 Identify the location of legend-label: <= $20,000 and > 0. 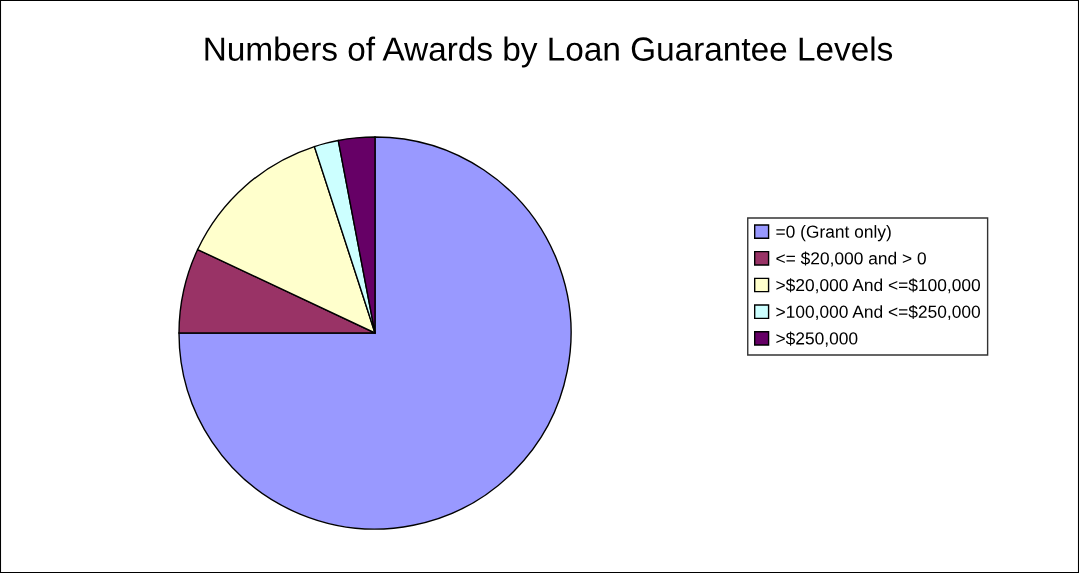
(851, 259).